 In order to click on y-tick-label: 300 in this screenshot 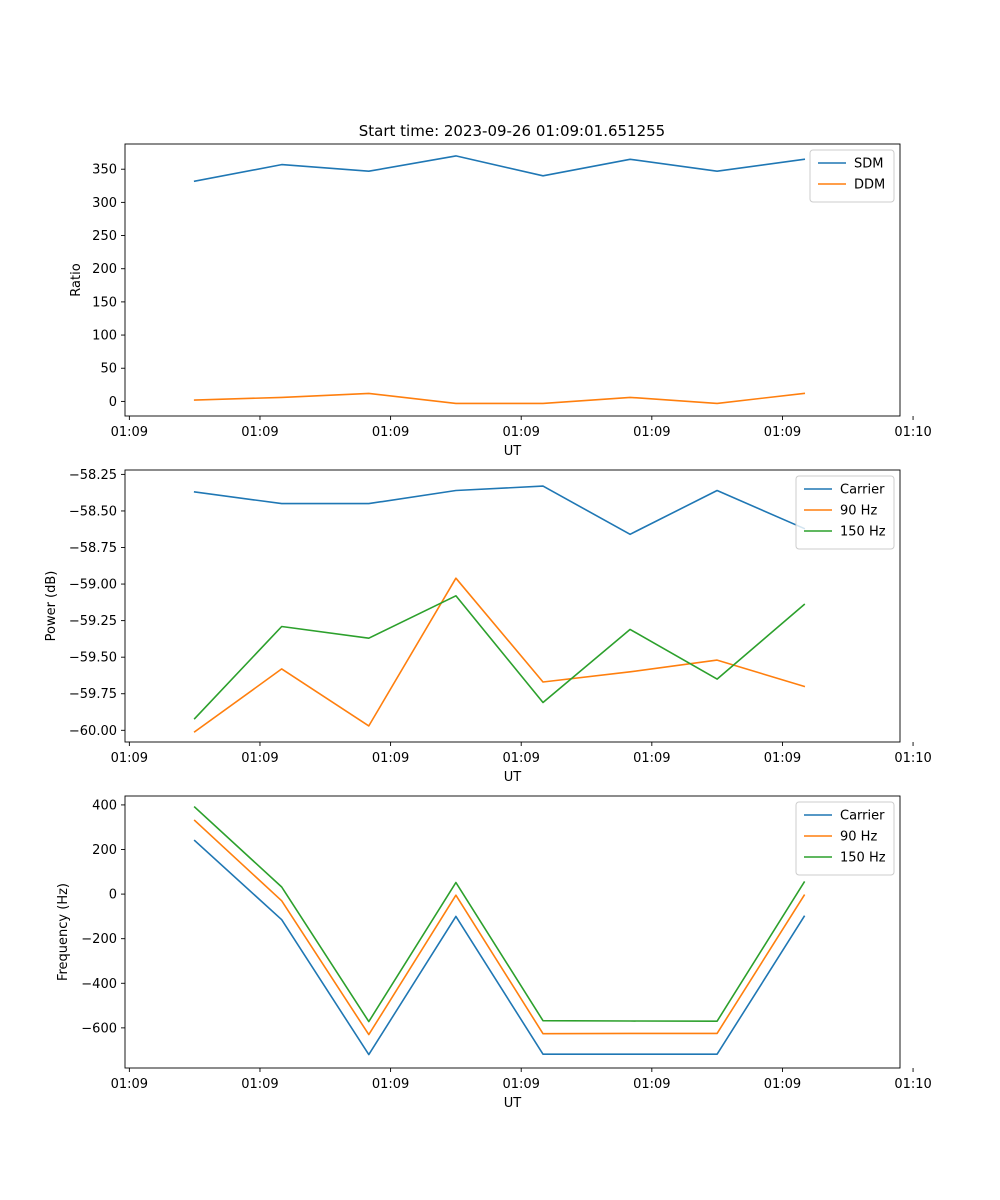, I will do `click(104, 203)`.